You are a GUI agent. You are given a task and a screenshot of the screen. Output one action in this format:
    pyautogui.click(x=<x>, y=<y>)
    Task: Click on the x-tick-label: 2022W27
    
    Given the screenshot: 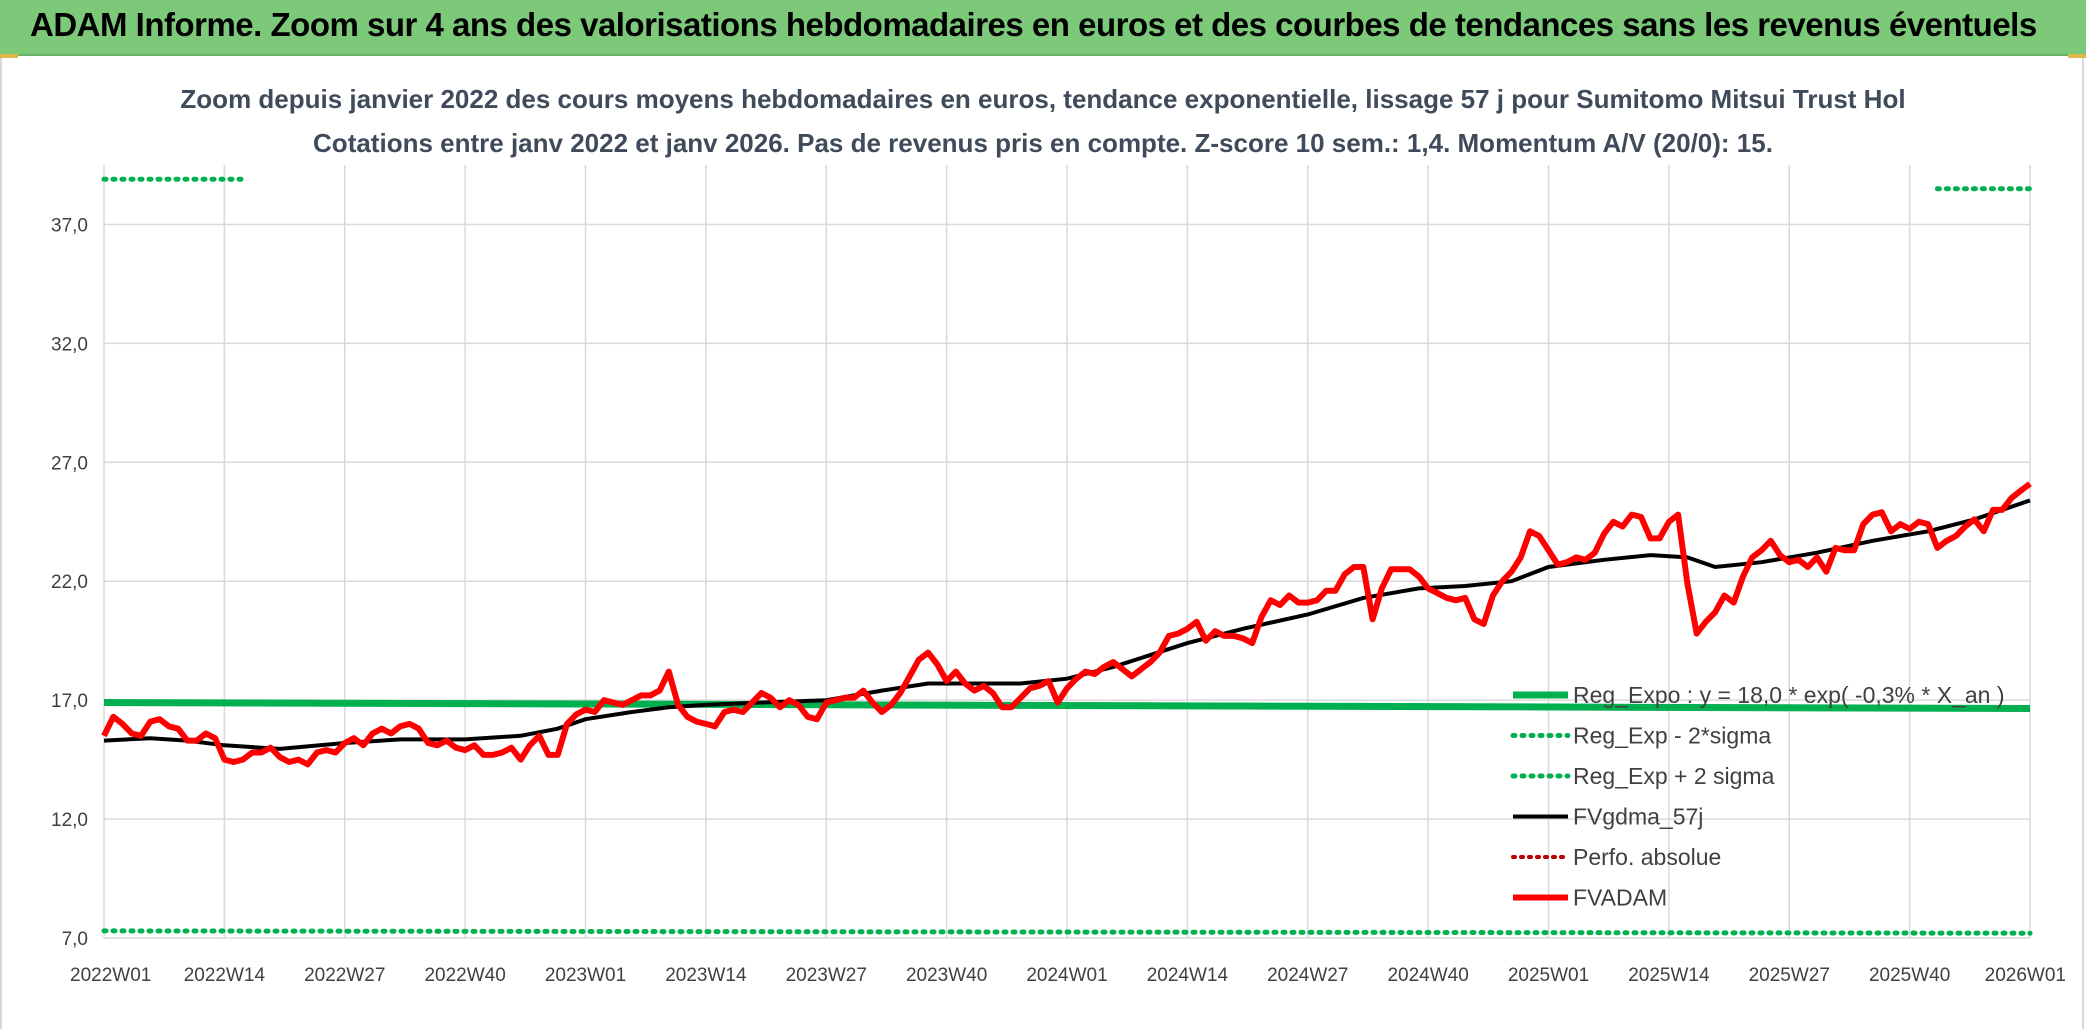 What is the action you would take?
    pyautogui.click(x=344, y=975)
    